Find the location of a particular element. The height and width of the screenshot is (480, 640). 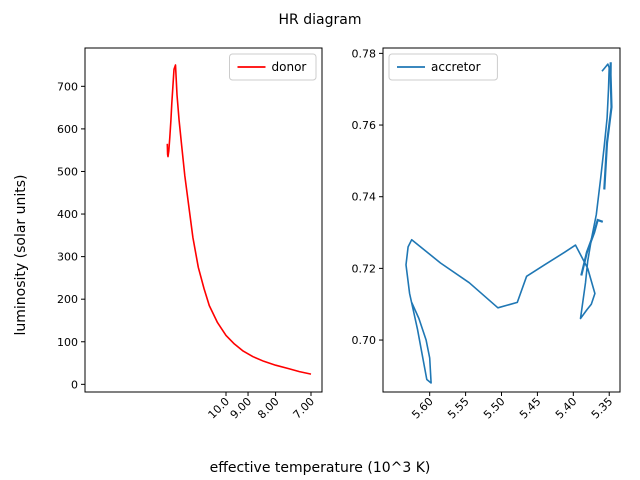

x-tick-label: 5.60 is located at coordinates (422, 408).